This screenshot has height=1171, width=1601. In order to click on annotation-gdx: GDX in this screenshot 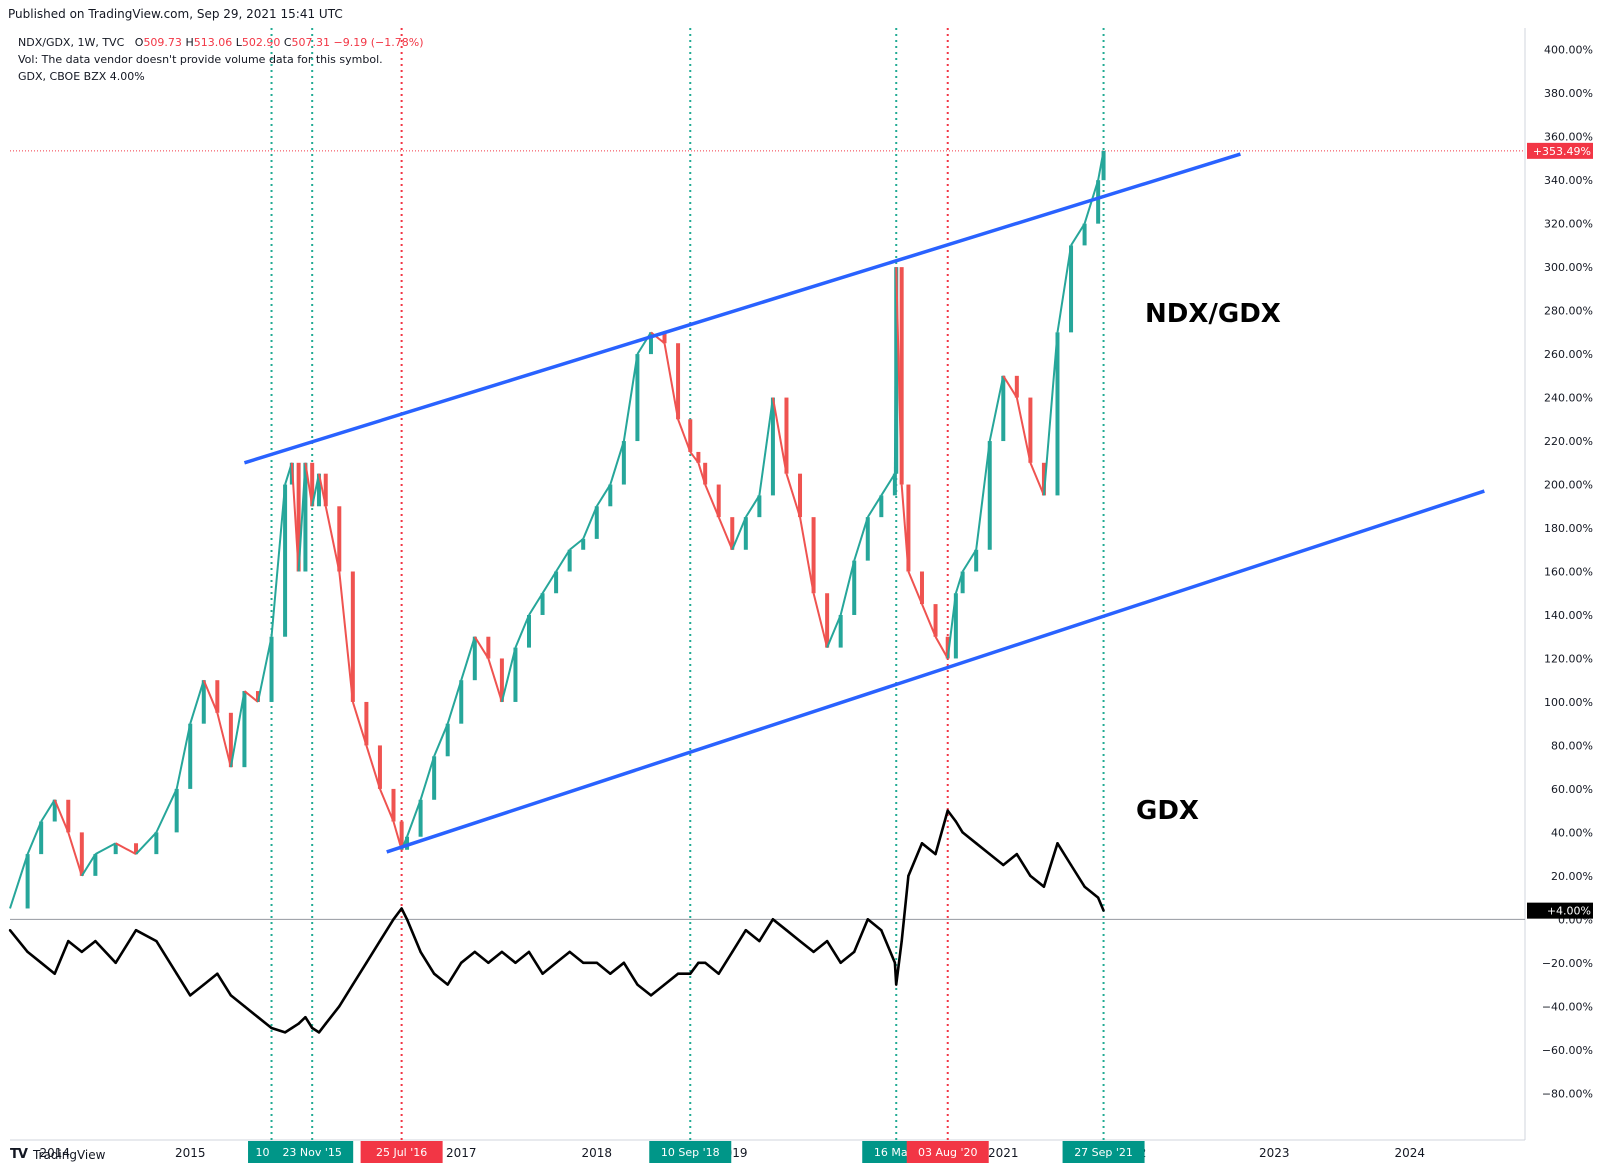, I will do `click(1167, 811)`.